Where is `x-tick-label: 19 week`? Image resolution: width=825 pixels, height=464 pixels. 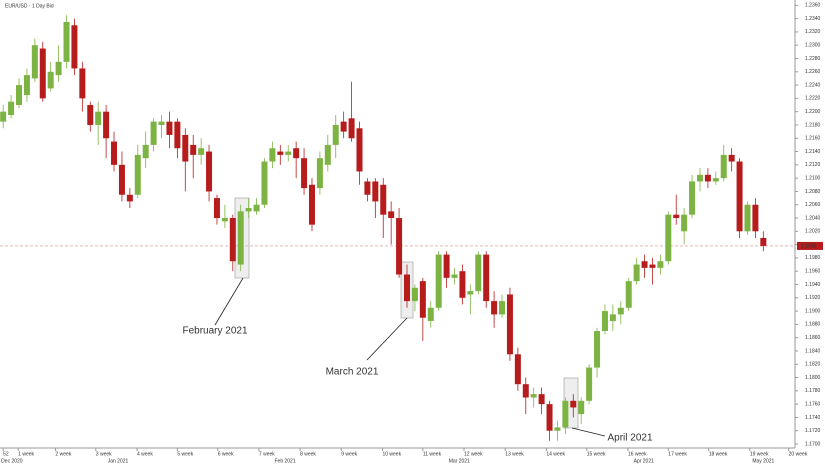 x-tick-label: 19 week is located at coordinates (759, 454).